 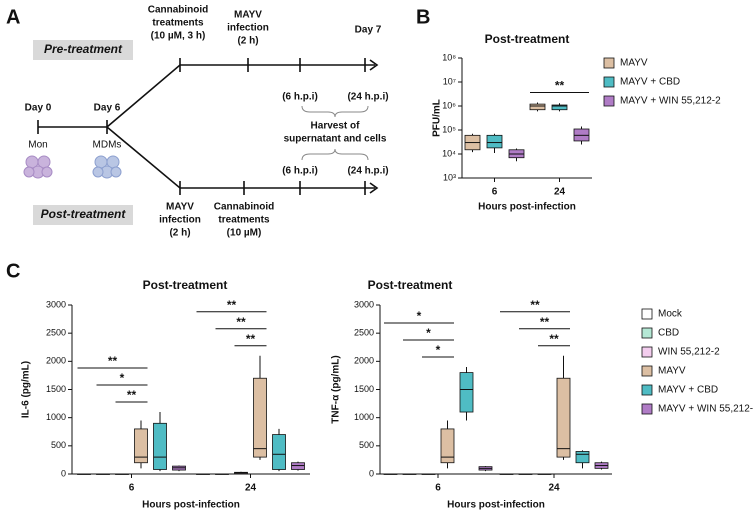 I want to click on panel-letter: B, so click(x=423, y=17).